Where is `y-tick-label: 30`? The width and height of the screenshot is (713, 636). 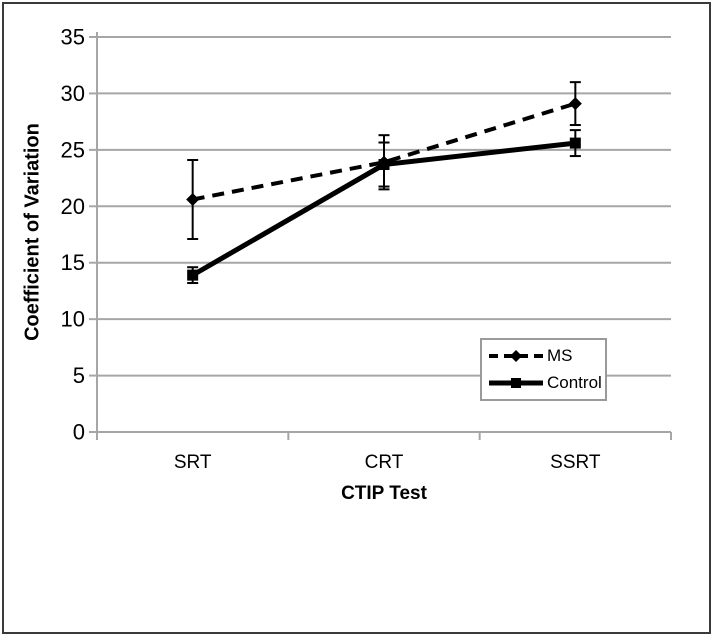
y-tick-label: 30 is located at coordinates (73, 93).